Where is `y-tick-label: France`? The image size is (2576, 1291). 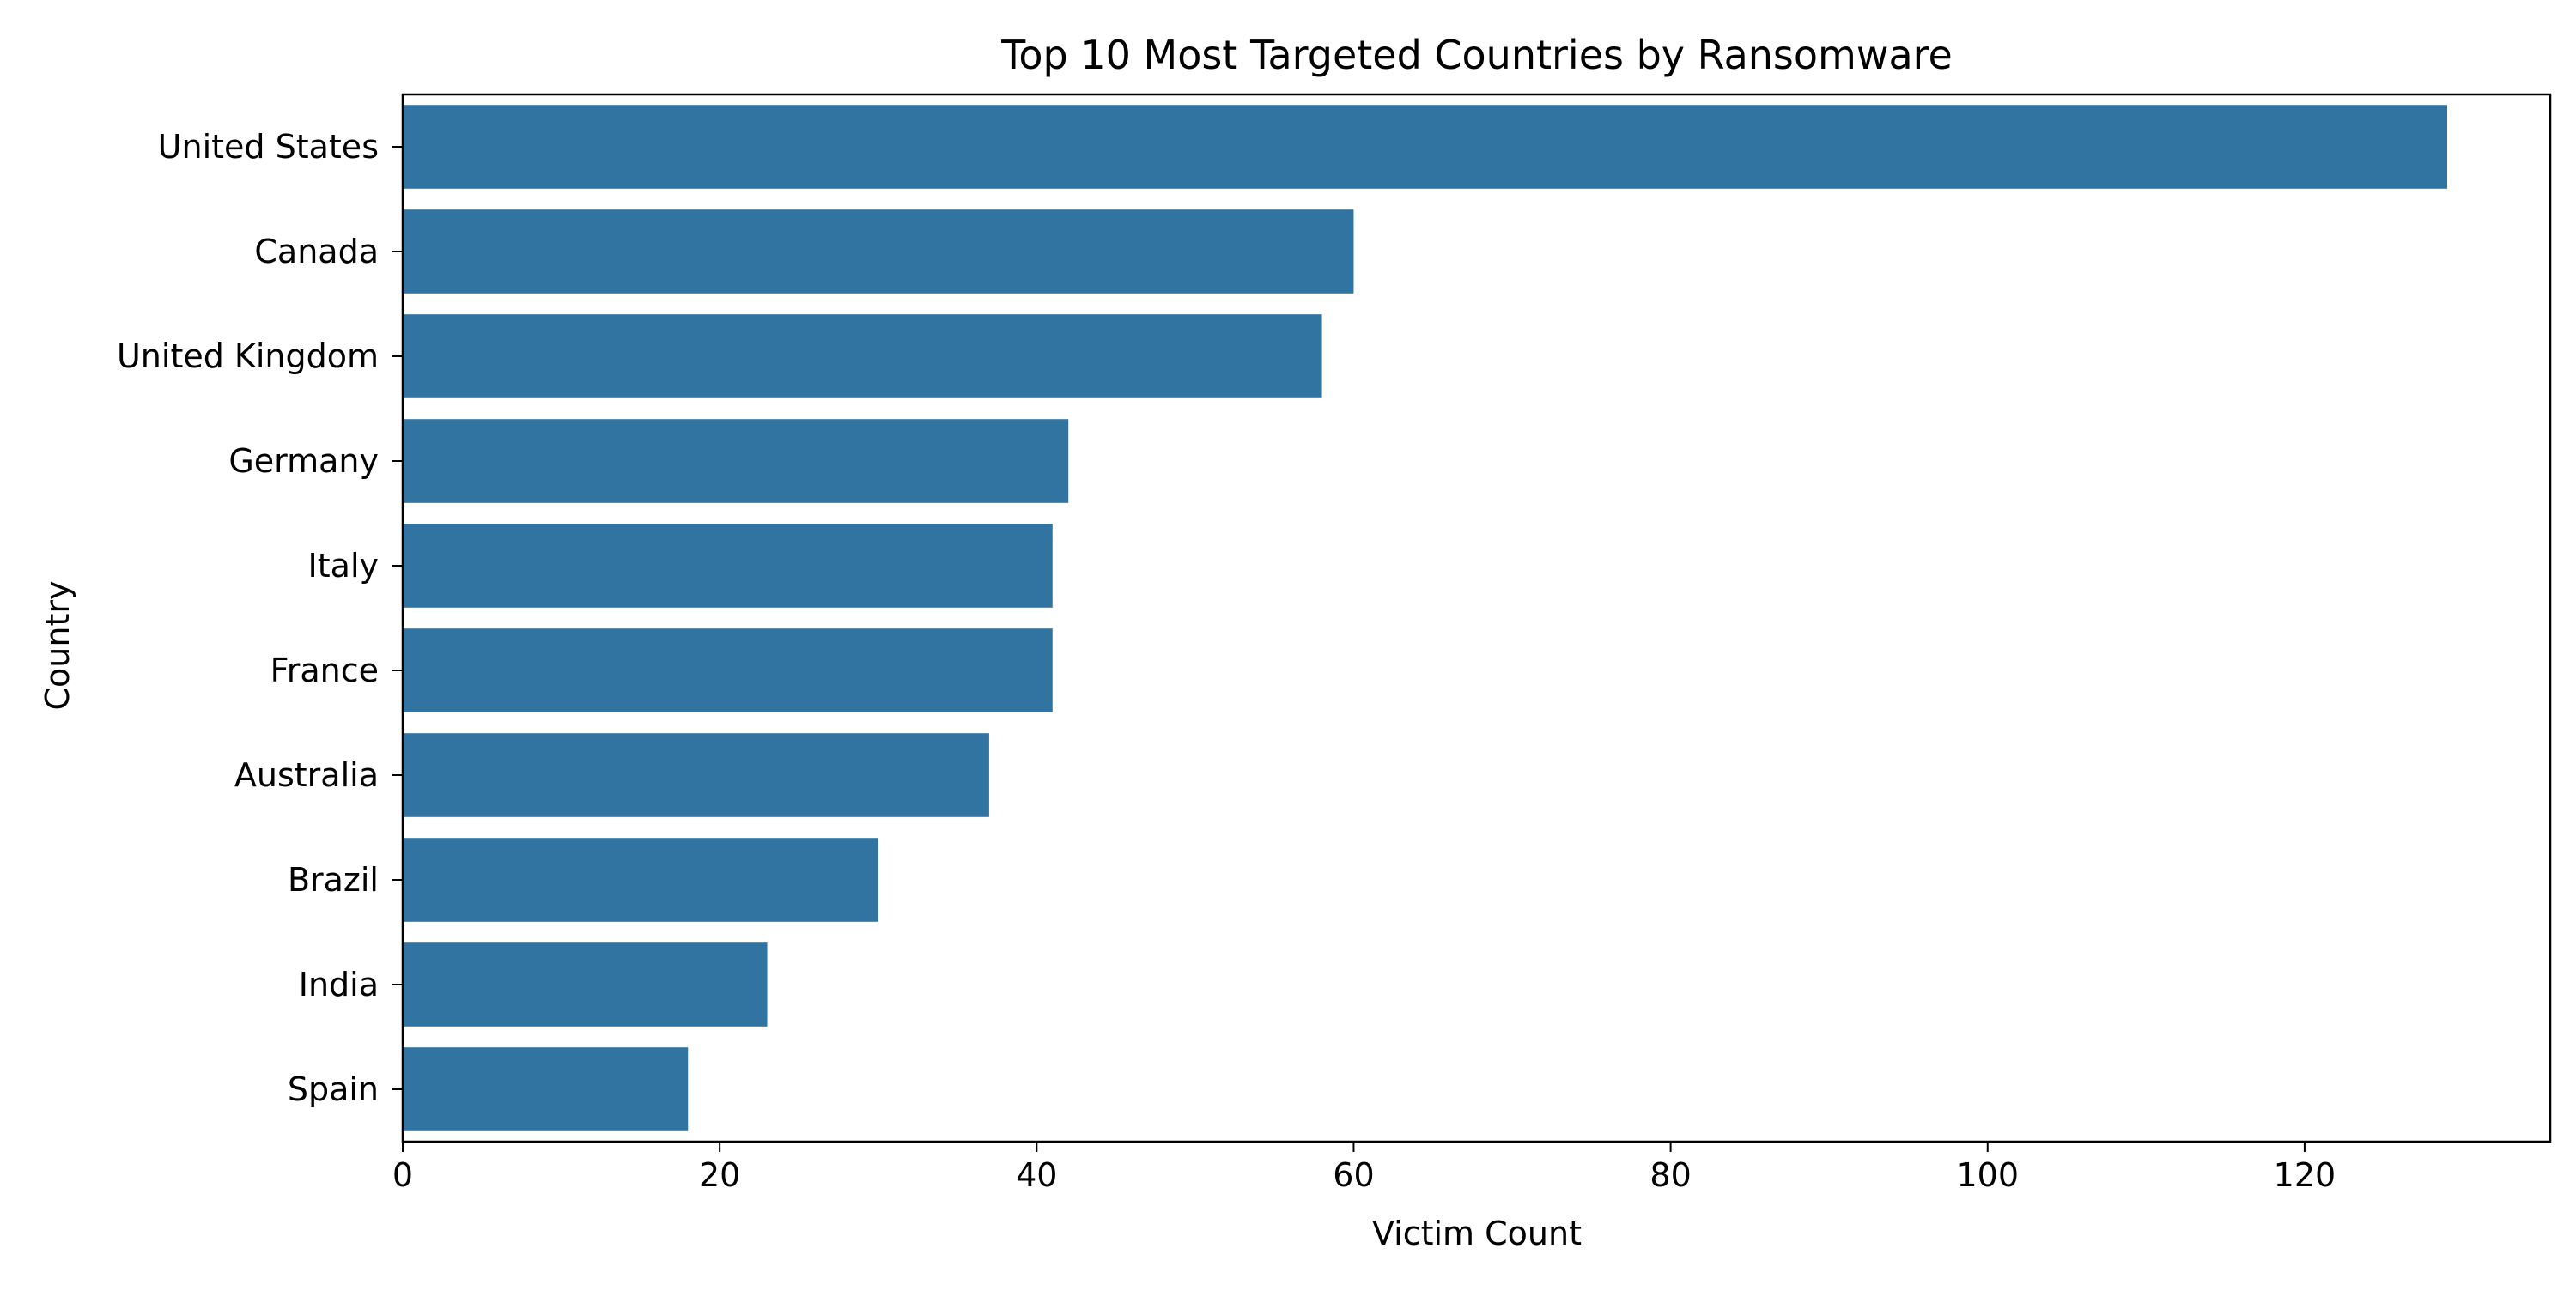
y-tick-label: France is located at coordinates (324, 670).